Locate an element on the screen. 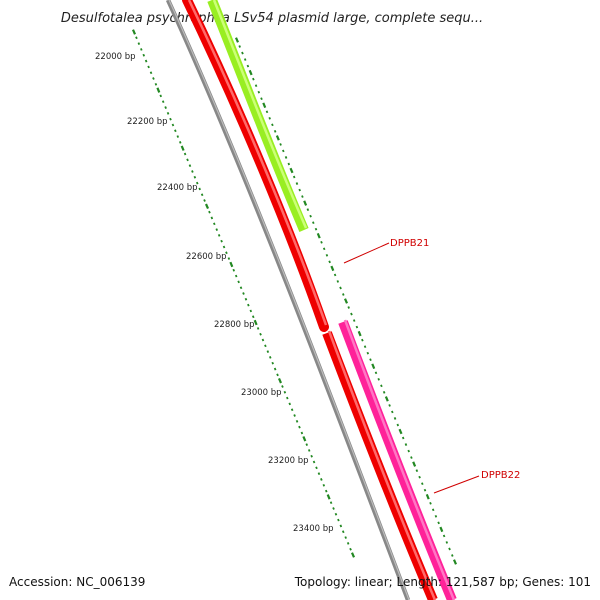  dppb22-leader-line is located at coordinates (456, 484).